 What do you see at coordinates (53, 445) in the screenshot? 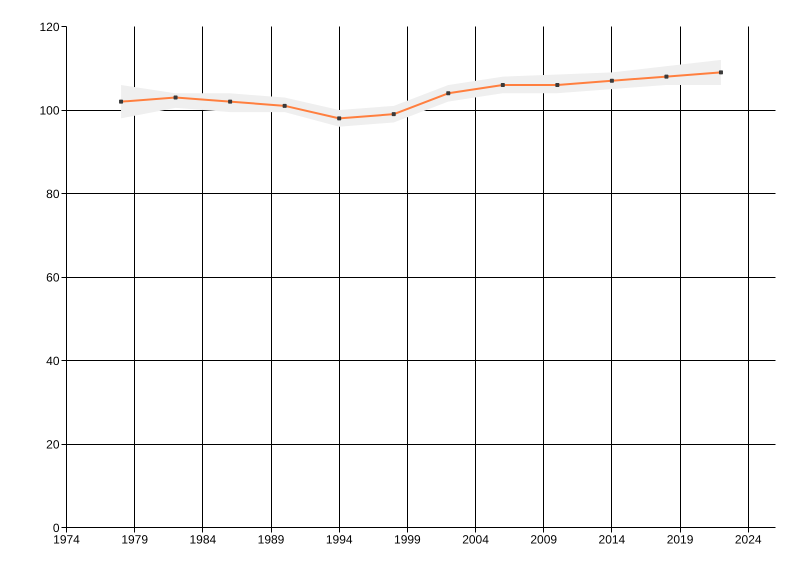
I see `y-tick-label: 20` at bounding box center [53, 445].